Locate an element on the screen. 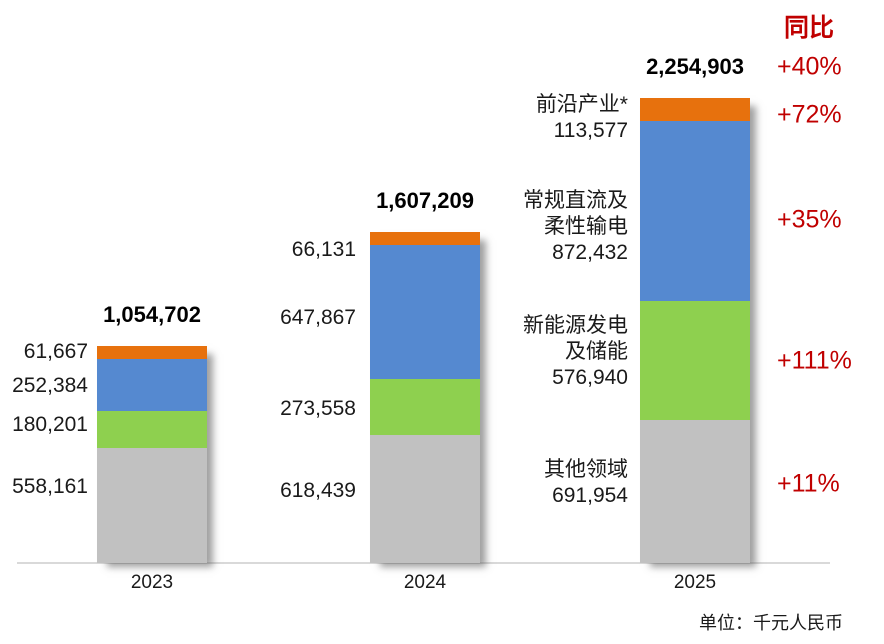 The height and width of the screenshot is (644, 884). x-axis-label-2023: 2023 is located at coordinates (152, 582).